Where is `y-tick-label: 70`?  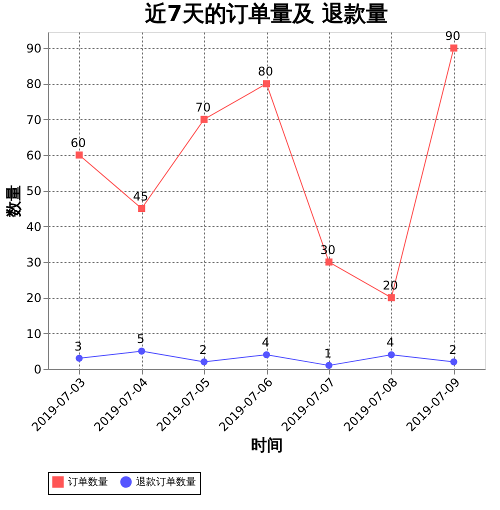
y-tick-label: 70 is located at coordinates (34, 119).